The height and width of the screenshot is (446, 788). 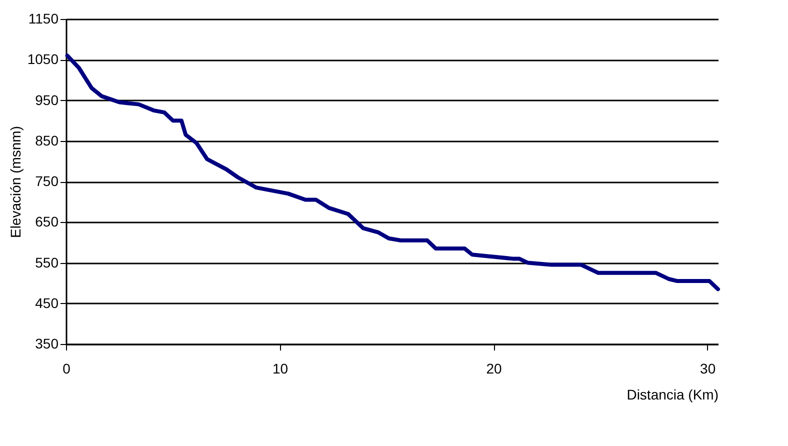 What do you see at coordinates (47, 344) in the screenshot?
I see `y-tick-label: 350` at bounding box center [47, 344].